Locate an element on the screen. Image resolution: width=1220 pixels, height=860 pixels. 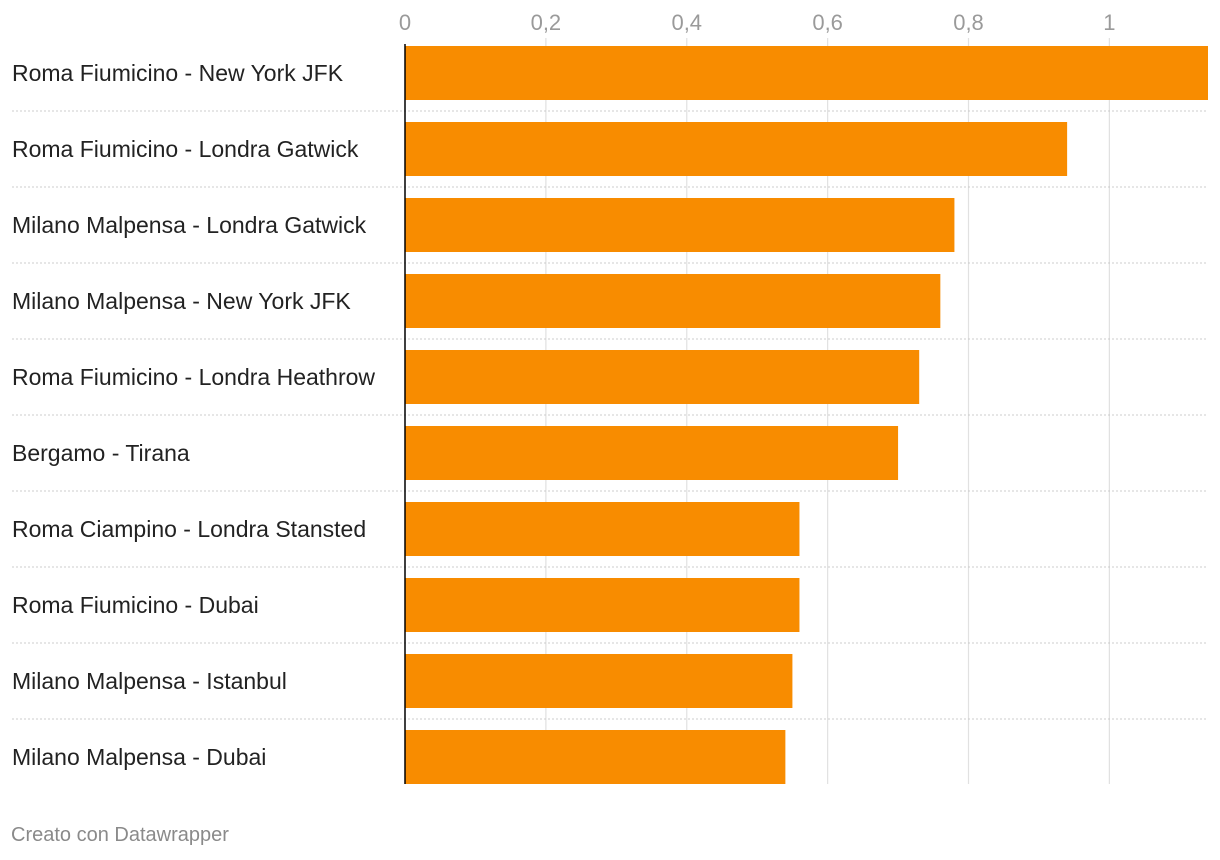
category-label: Milano Malpensa - Istanbul is located at coordinates (149, 681).